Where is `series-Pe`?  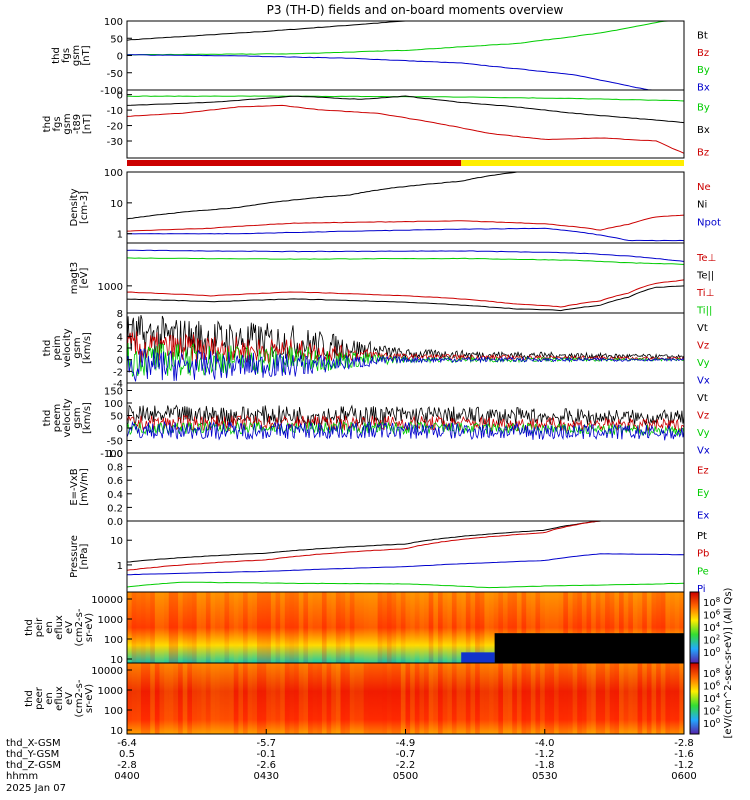
series-Pe is located at coordinates (405, 585).